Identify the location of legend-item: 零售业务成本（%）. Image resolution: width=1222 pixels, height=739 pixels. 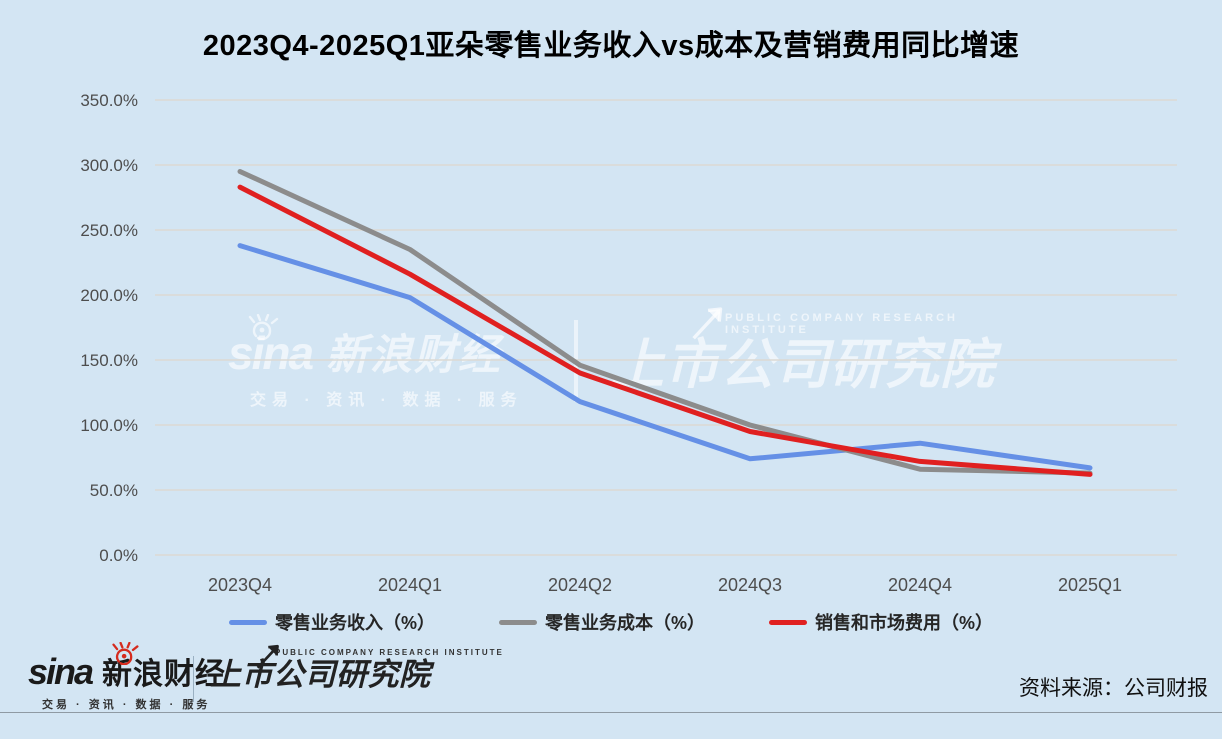
(601, 622).